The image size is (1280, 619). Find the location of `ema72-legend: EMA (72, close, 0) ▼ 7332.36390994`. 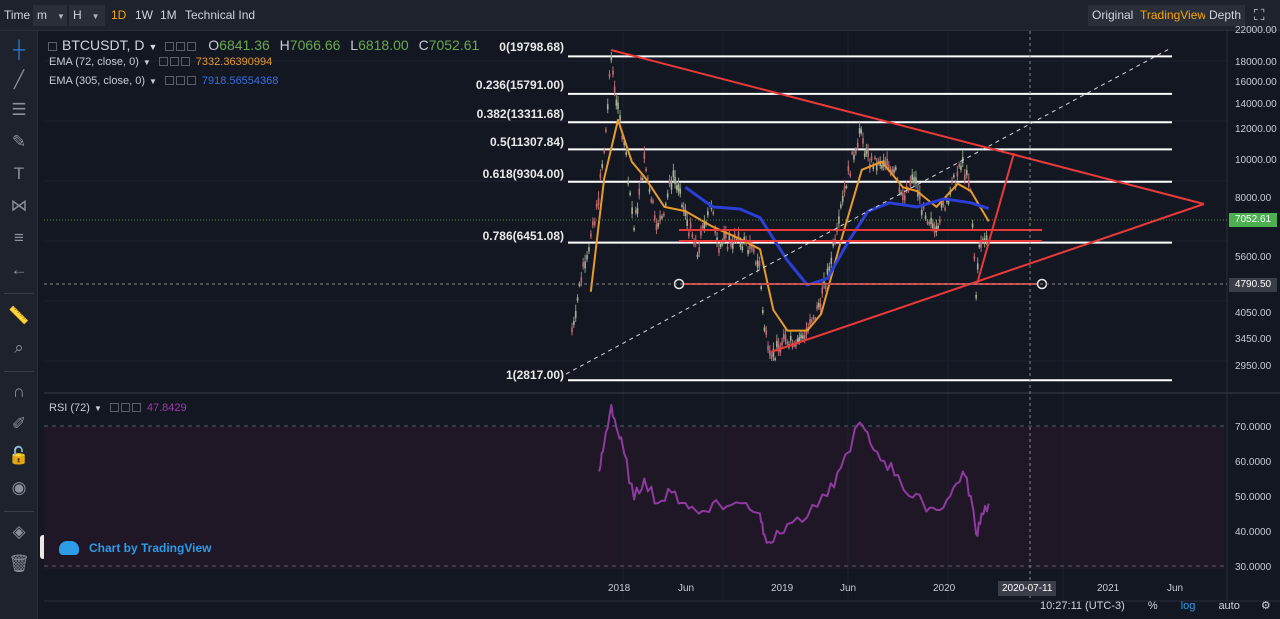

ema72-legend: EMA (72, close, 0) ▼ 7332.36390994 is located at coordinates (160, 62).